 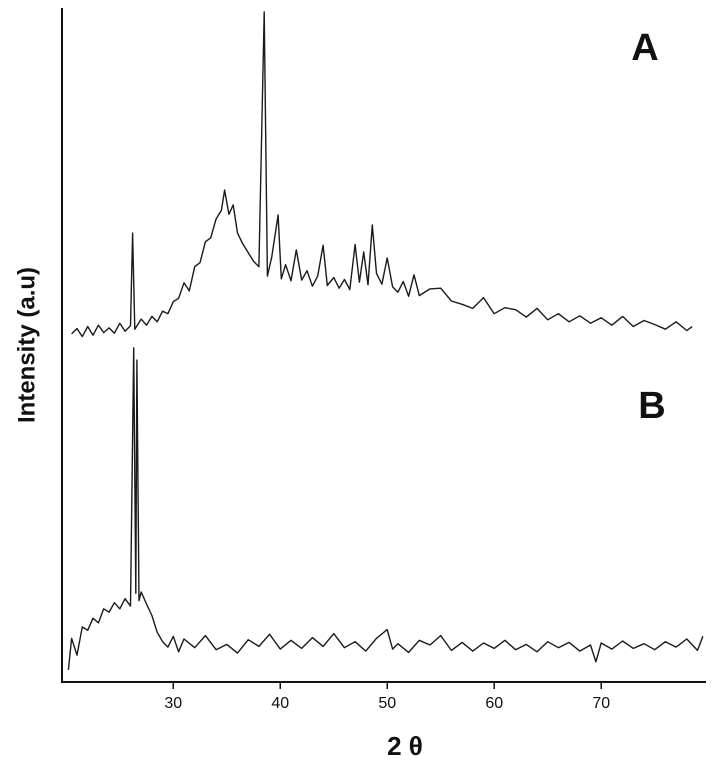 What do you see at coordinates (387, 703) in the screenshot?
I see `x-tick-label: 50` at bounding box center [387, 703].